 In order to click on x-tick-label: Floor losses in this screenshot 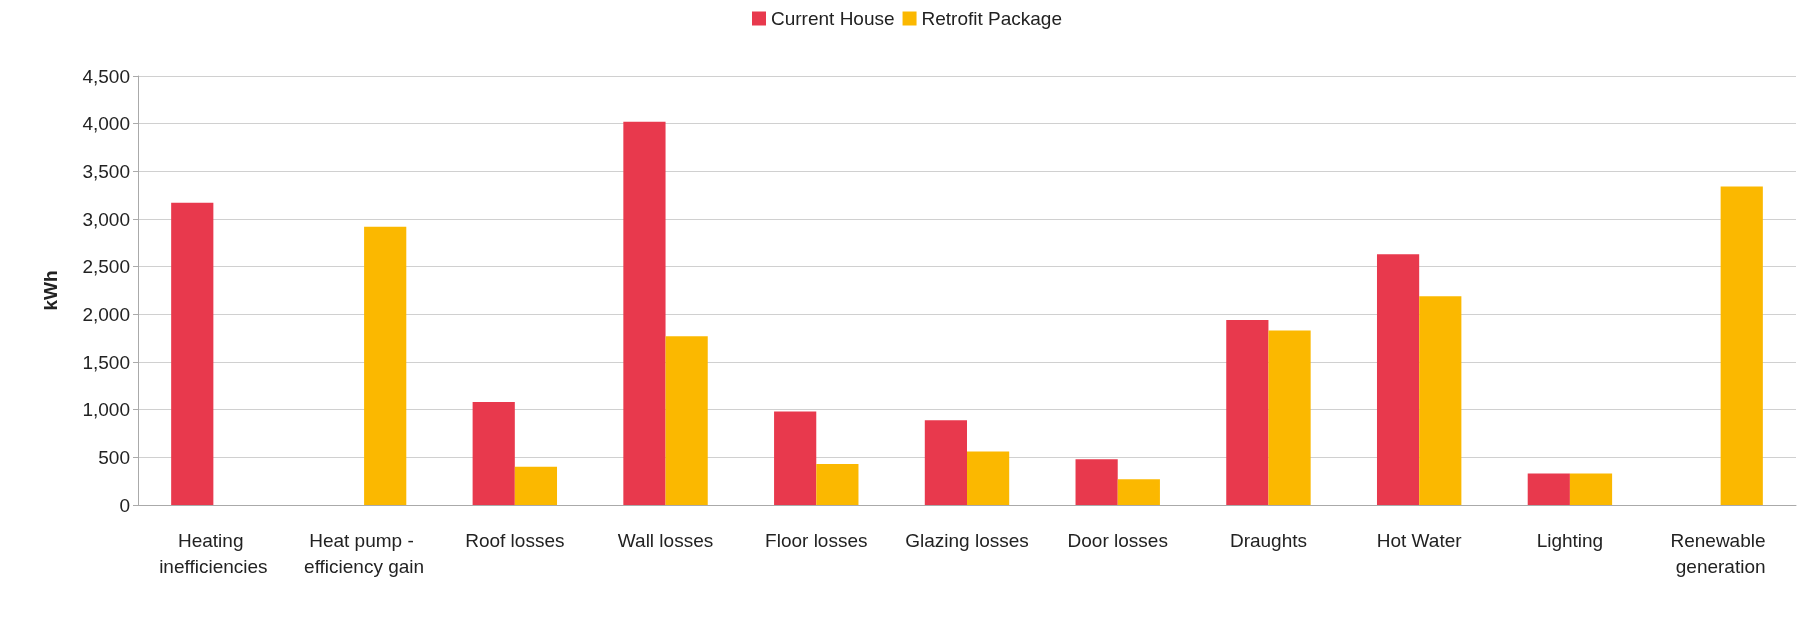, I will do `click(816, 540)`.